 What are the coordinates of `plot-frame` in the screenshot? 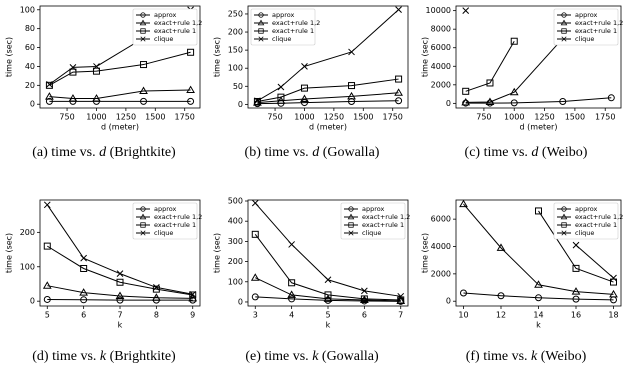 It's located at (328, 57).